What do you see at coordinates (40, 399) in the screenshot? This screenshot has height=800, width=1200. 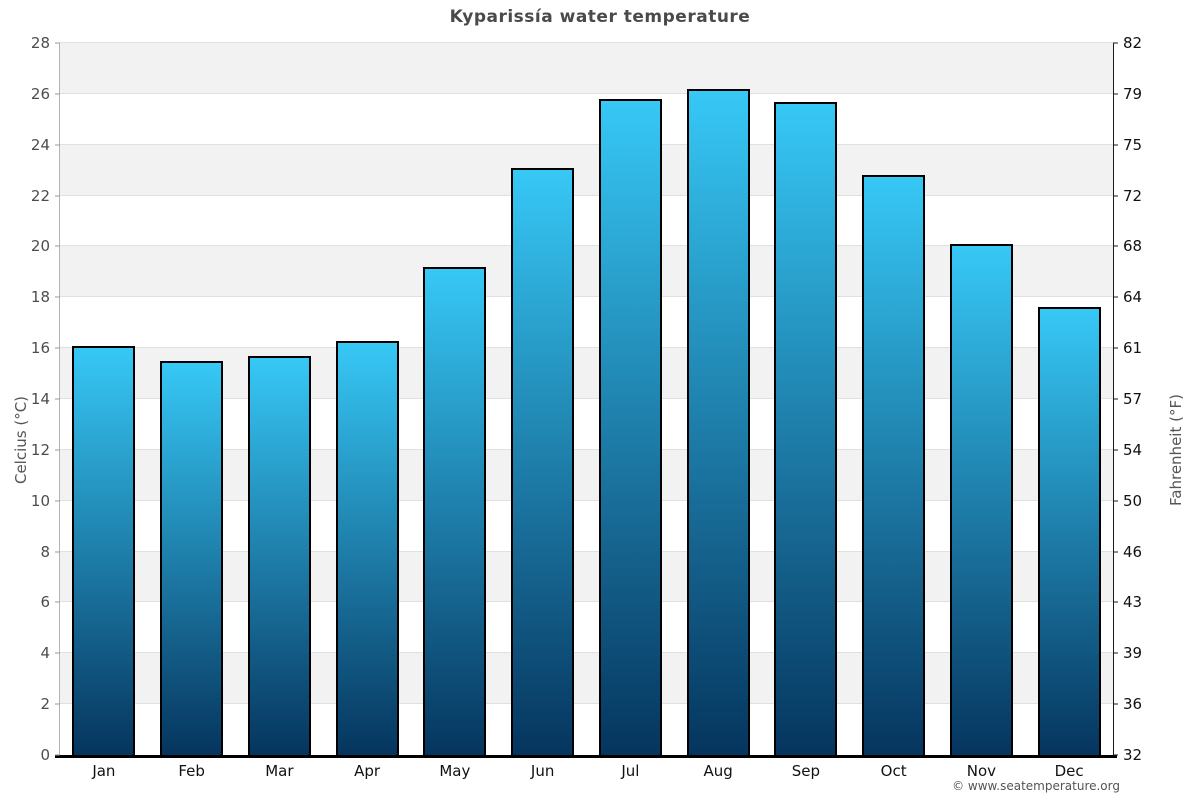 I see `celsius-tick-label: 14` at bounding box center [40, 399].